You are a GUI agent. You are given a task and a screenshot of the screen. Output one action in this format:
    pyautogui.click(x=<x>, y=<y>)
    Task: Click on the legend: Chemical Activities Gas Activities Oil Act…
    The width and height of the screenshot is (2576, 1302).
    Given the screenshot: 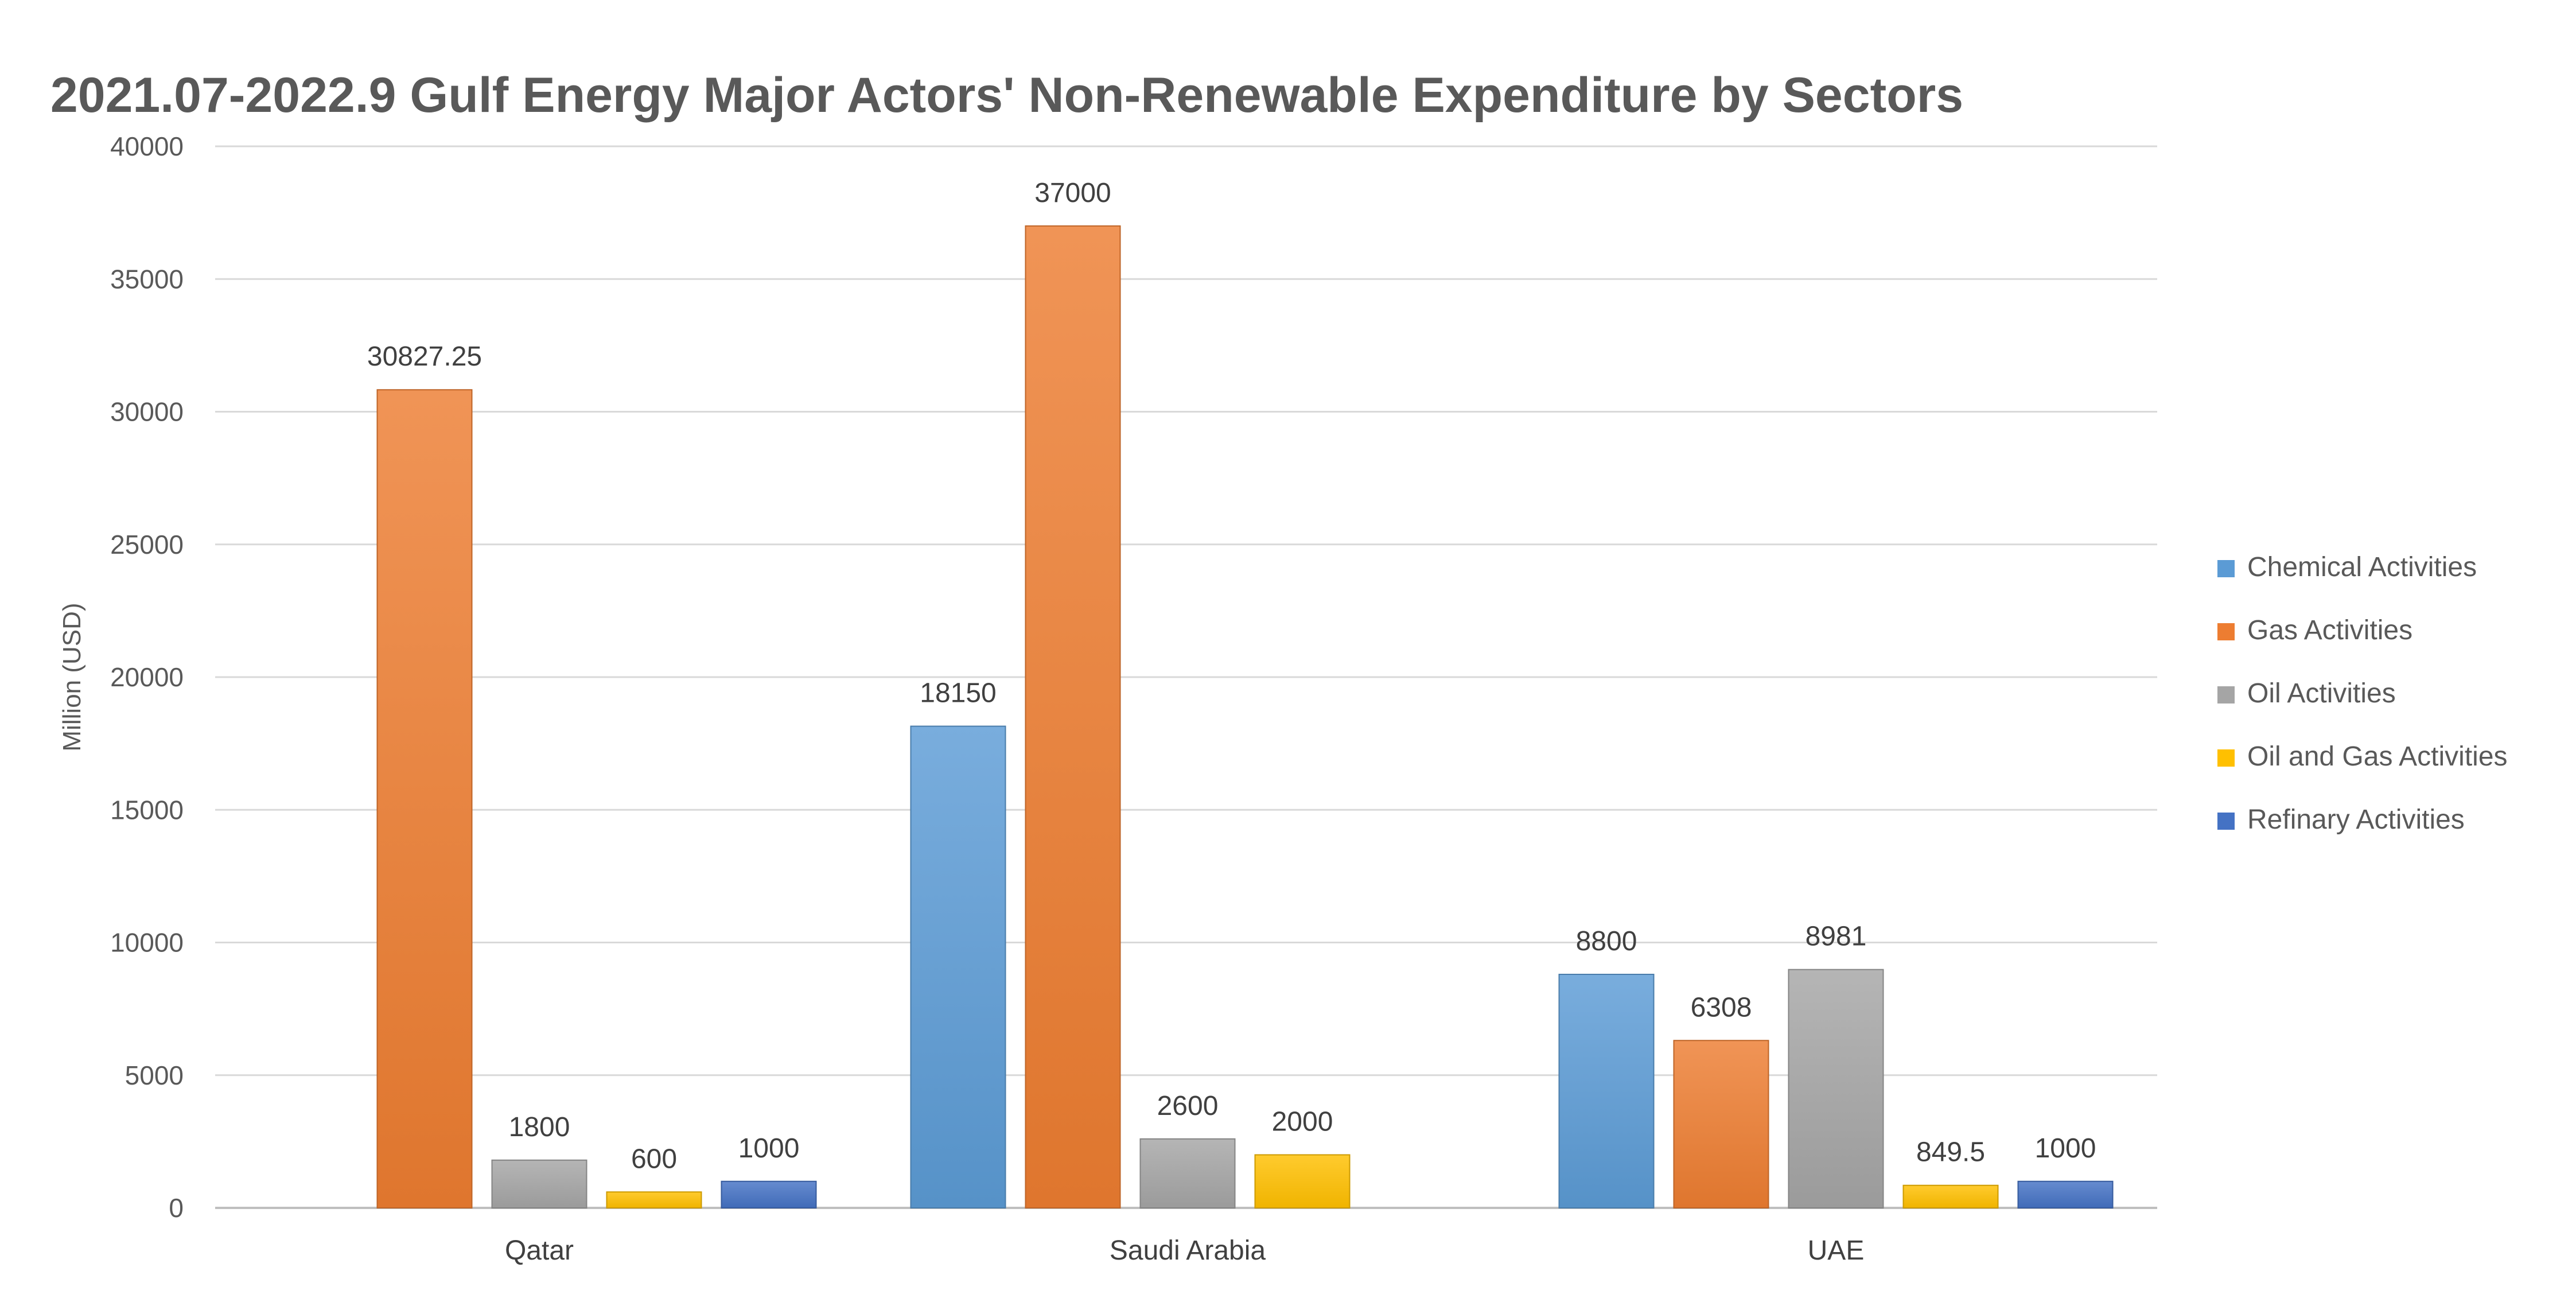 What is the action you would take?
    pyautogui.click(x=2362, y=693)
    